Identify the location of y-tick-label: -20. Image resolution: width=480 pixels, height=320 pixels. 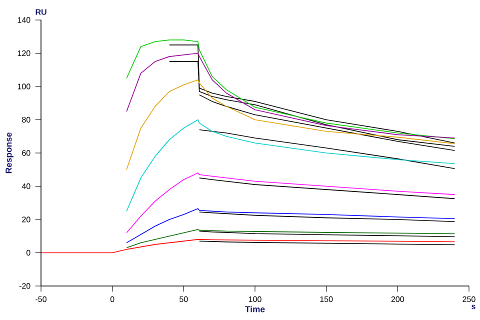
(24, 286).